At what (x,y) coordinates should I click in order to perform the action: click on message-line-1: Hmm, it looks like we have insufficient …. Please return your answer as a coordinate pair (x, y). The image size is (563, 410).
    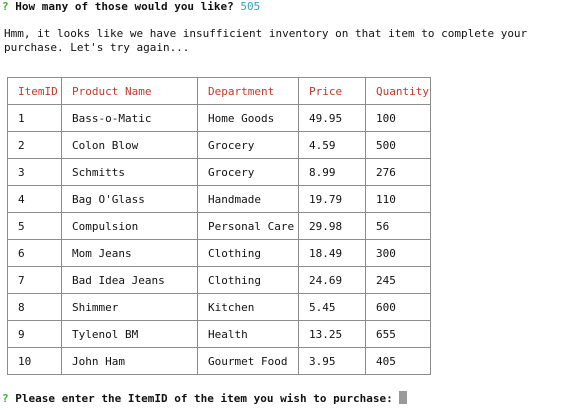
    Looking at the image, I should click on (266, 33).